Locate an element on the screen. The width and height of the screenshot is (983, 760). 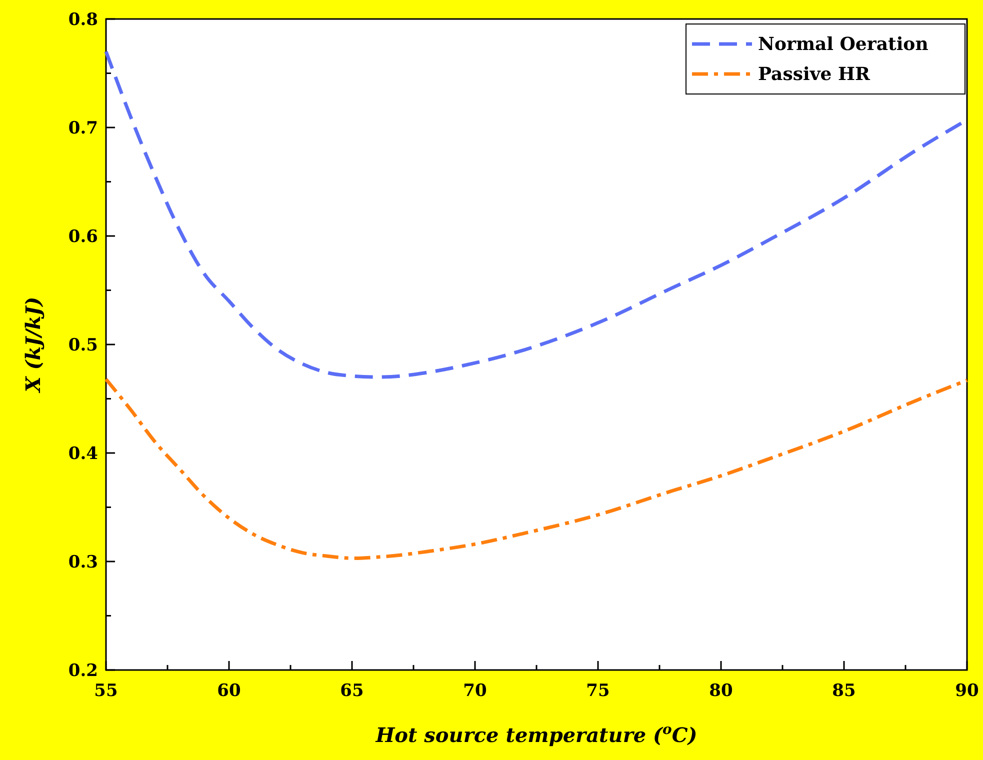
y-axis-title: X (kJ/kJ) is located at coordinates (33, 345).